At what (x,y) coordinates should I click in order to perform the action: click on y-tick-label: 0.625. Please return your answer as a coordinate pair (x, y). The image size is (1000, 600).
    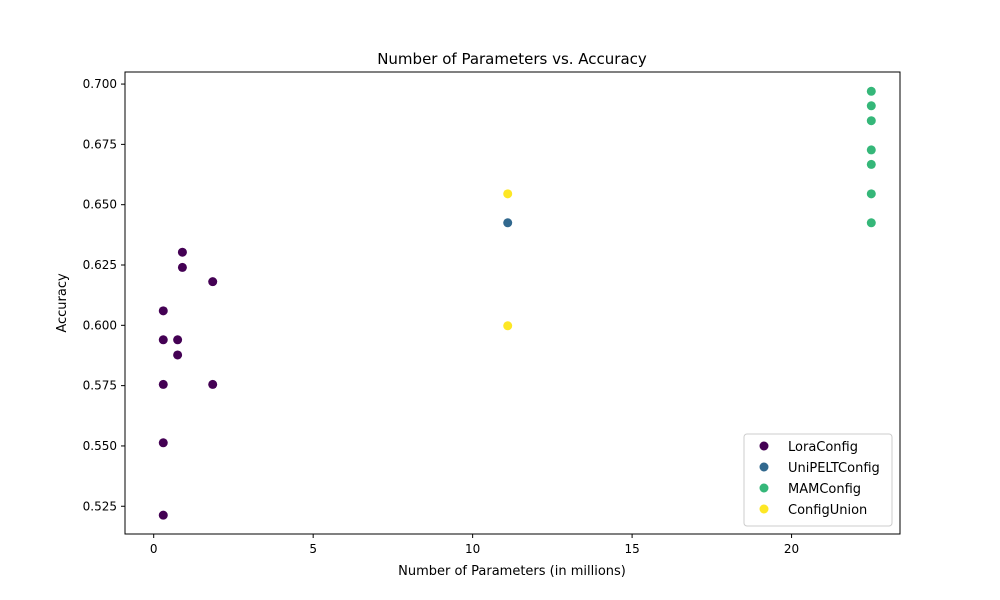
    Looking at the image, I should click on (100, 265).